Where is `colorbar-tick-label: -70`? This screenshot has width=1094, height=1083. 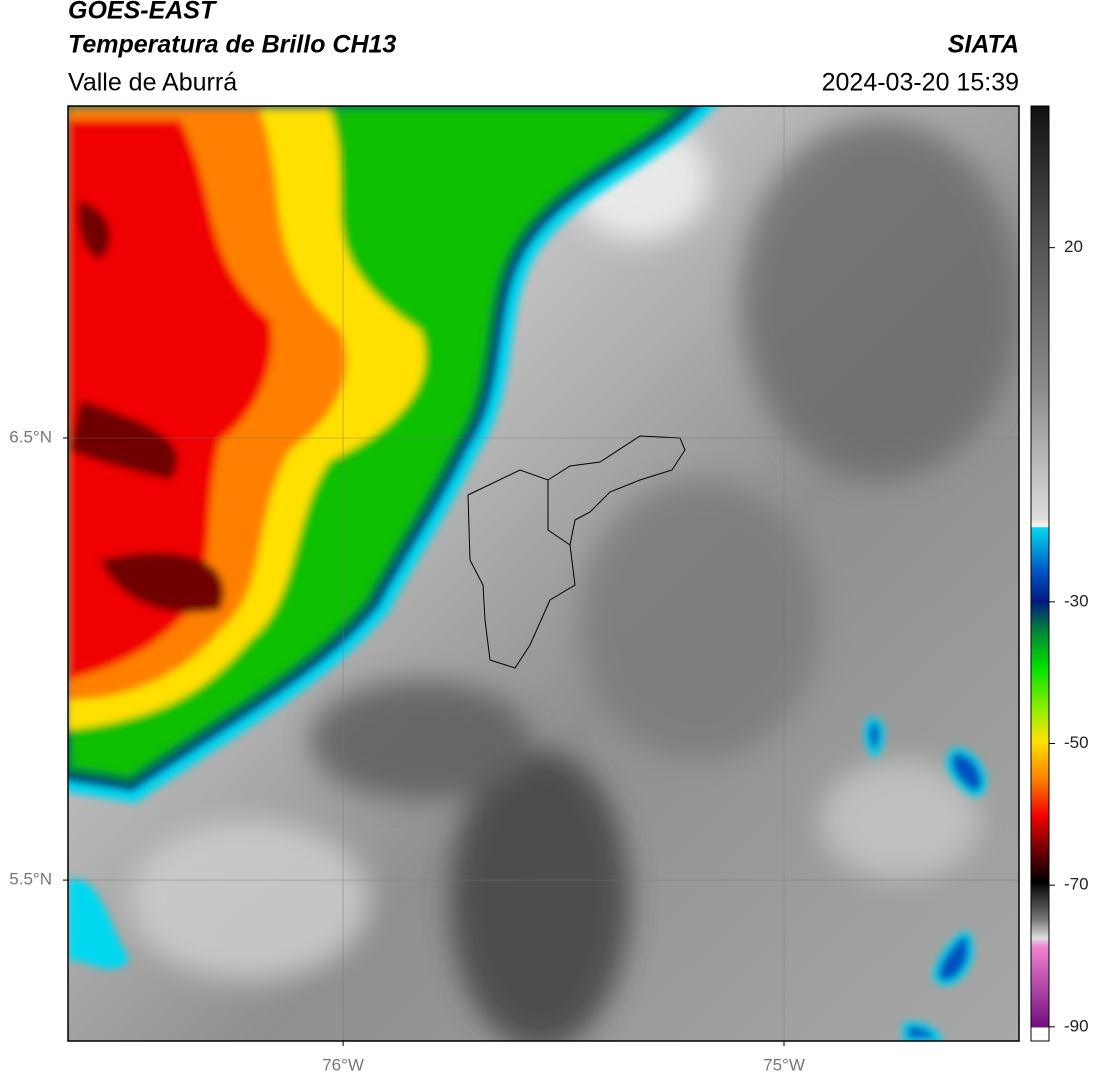
colorbar-tick-label: -70 is located at coordinates (1076, 884).